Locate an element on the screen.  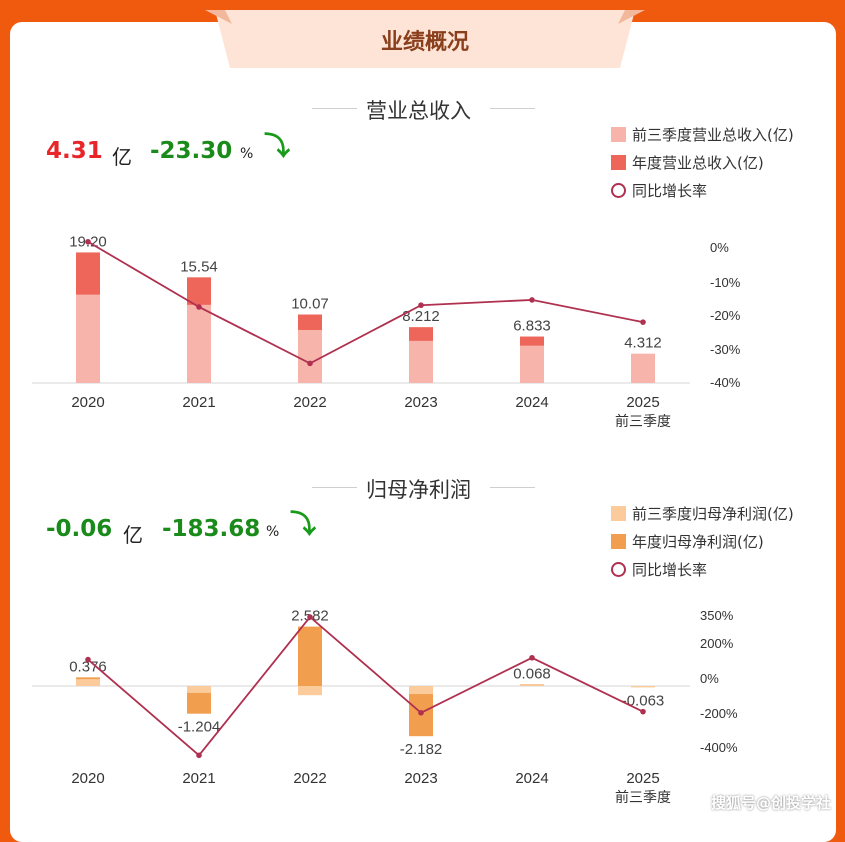
legend-label: 年度归母净利润(亿) is located at coordinates (698, 541).